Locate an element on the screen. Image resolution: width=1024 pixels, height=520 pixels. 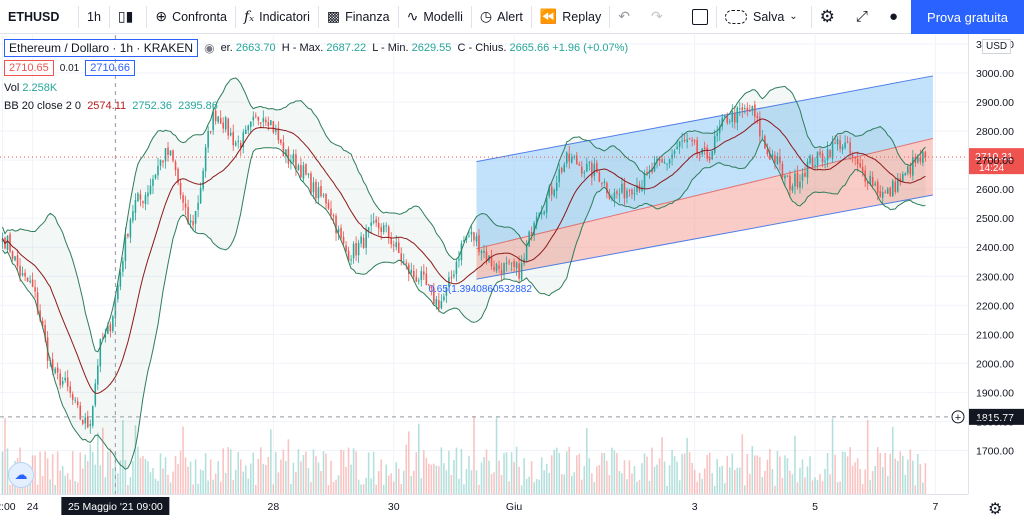
eye-icon: ◉ is located at coordinates (209, 48).